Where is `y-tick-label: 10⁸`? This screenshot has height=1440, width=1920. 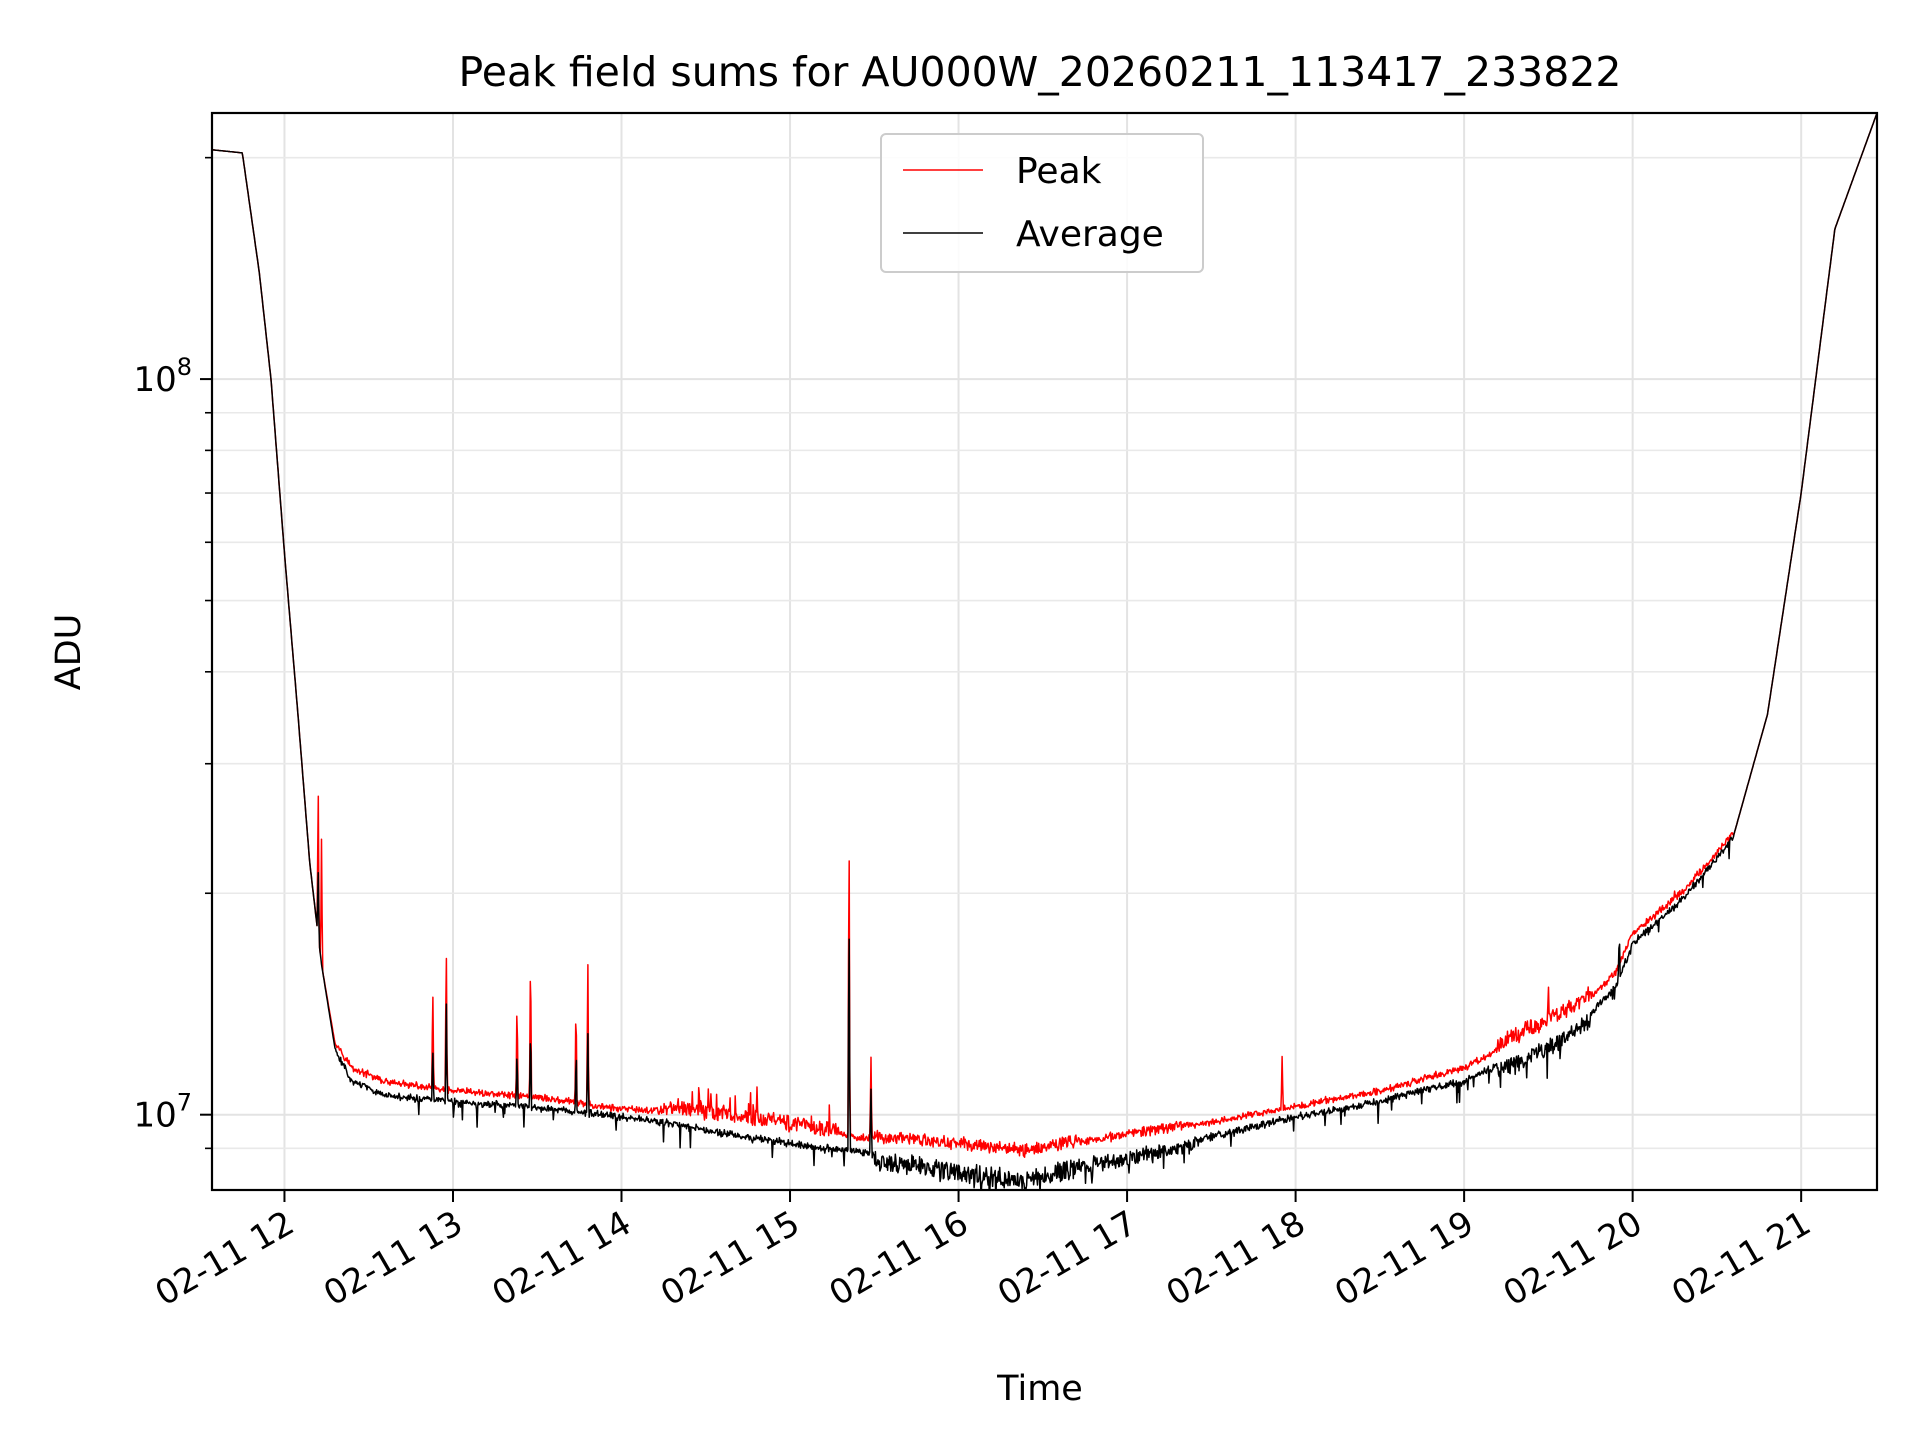
y-tick-label: 10⁸ is located at coordinates (162, 376).